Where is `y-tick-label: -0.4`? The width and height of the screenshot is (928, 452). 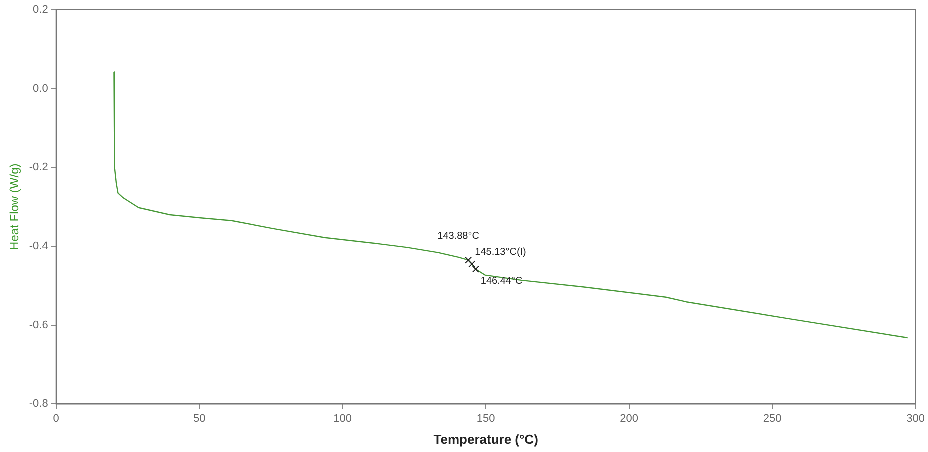
y-tick-label: -0.4 is located at coordinates (38, 246).